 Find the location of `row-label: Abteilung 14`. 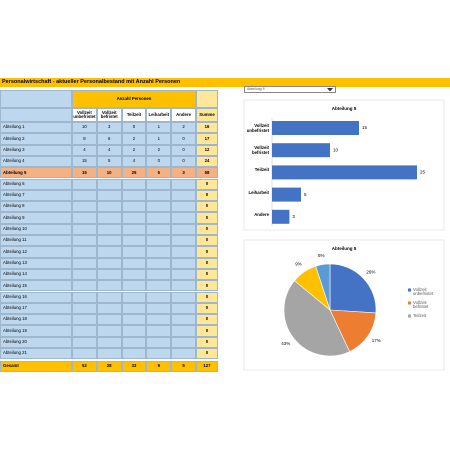

row-label: Abteilung 14 is located at coordinates (36, 274).